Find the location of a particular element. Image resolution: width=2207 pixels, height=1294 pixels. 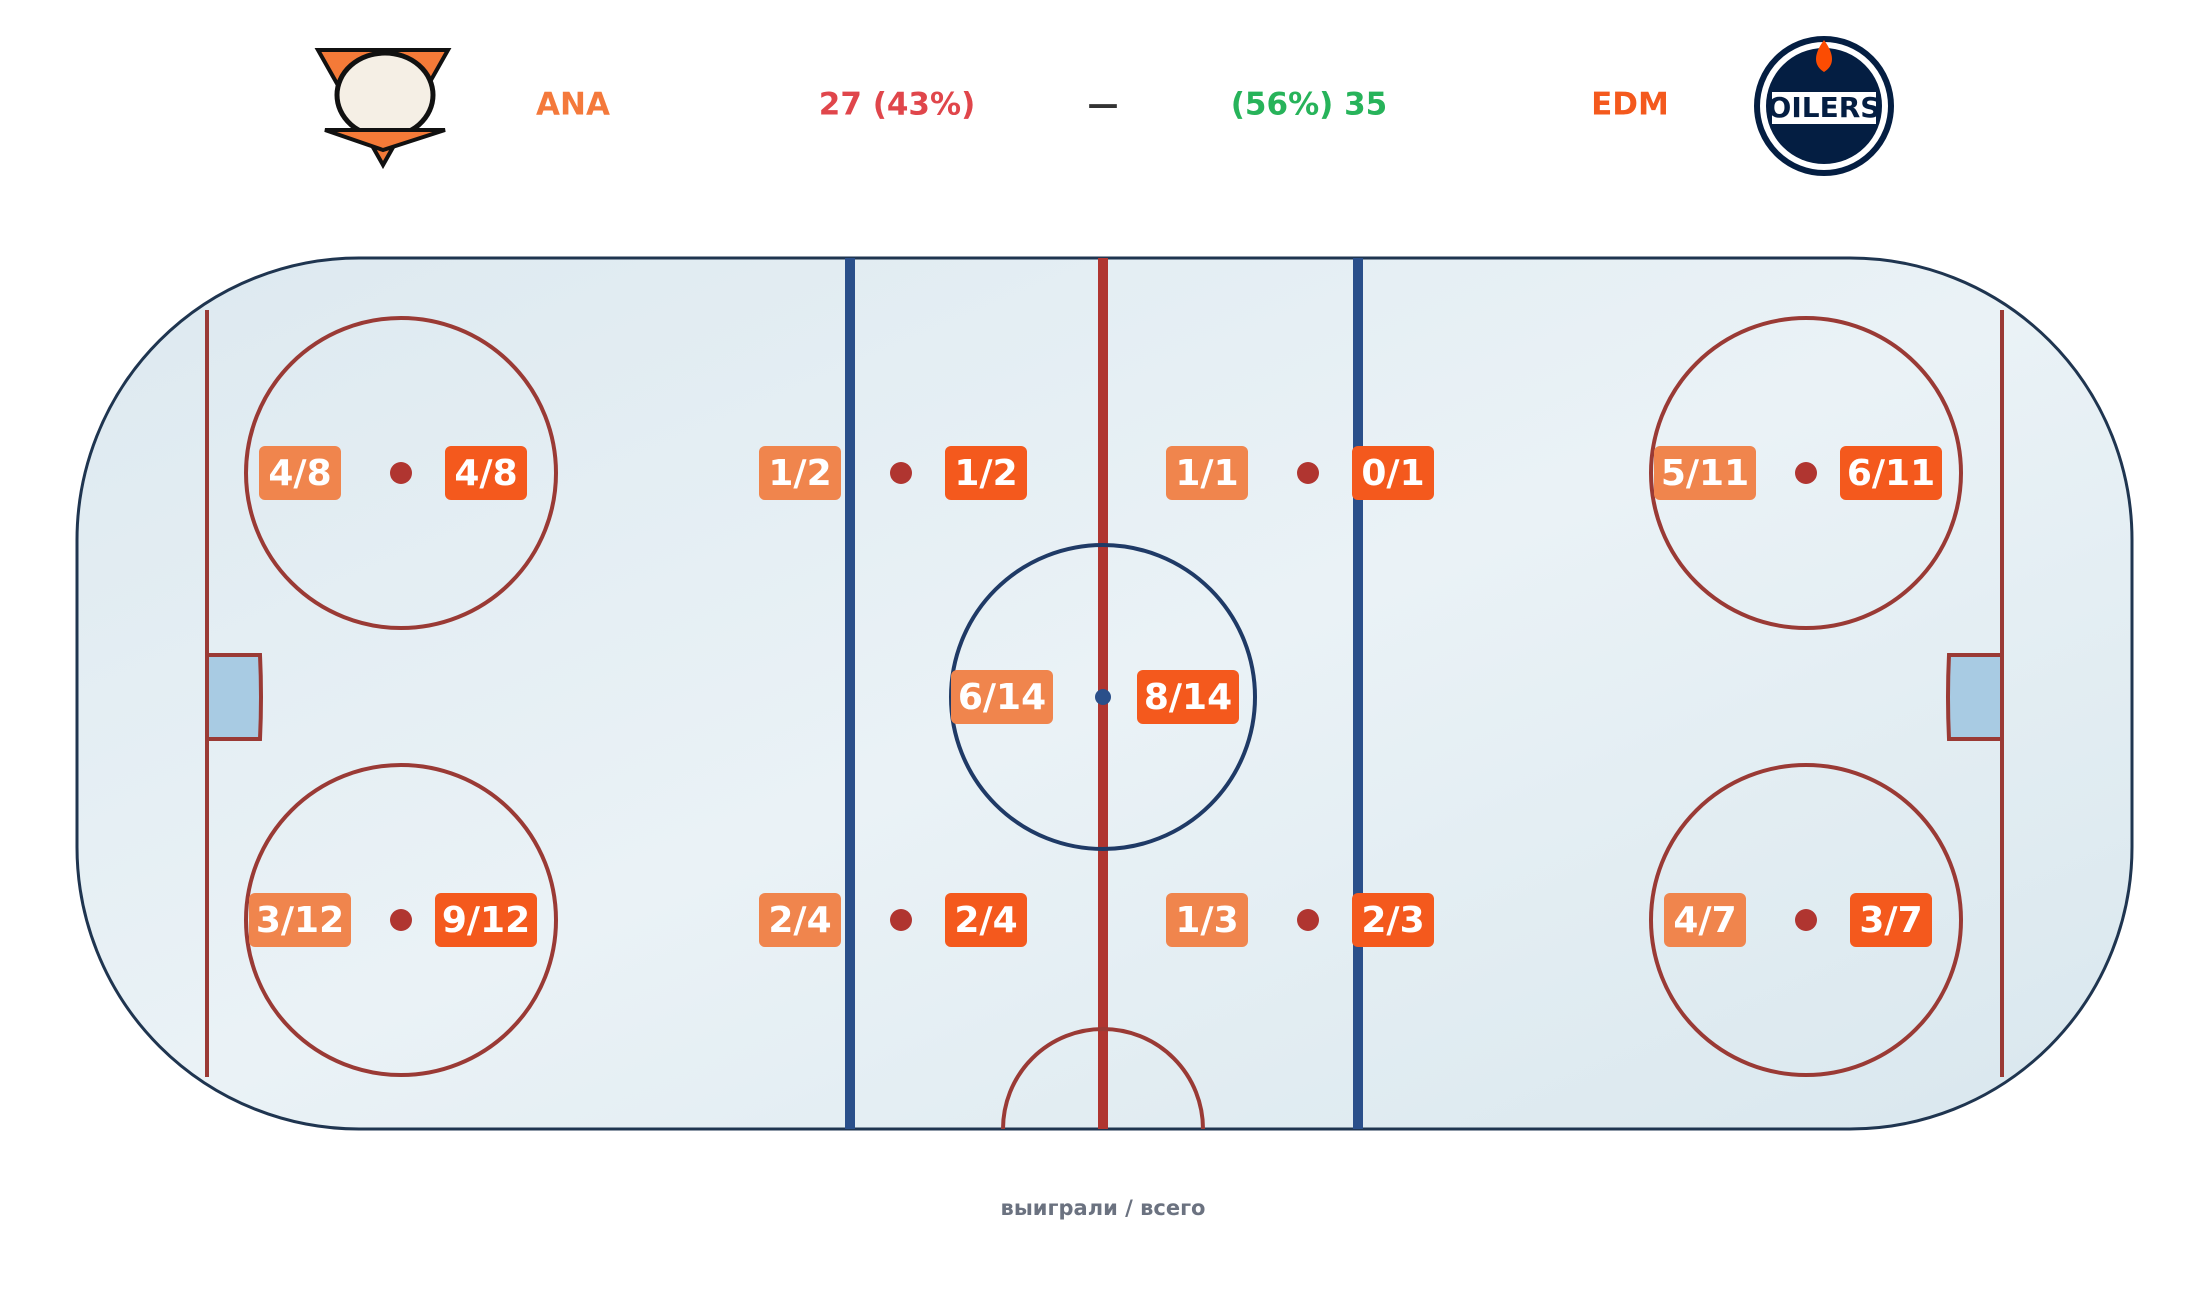

faceoff-label: 8/14 is located at coordinates (1188, 697).